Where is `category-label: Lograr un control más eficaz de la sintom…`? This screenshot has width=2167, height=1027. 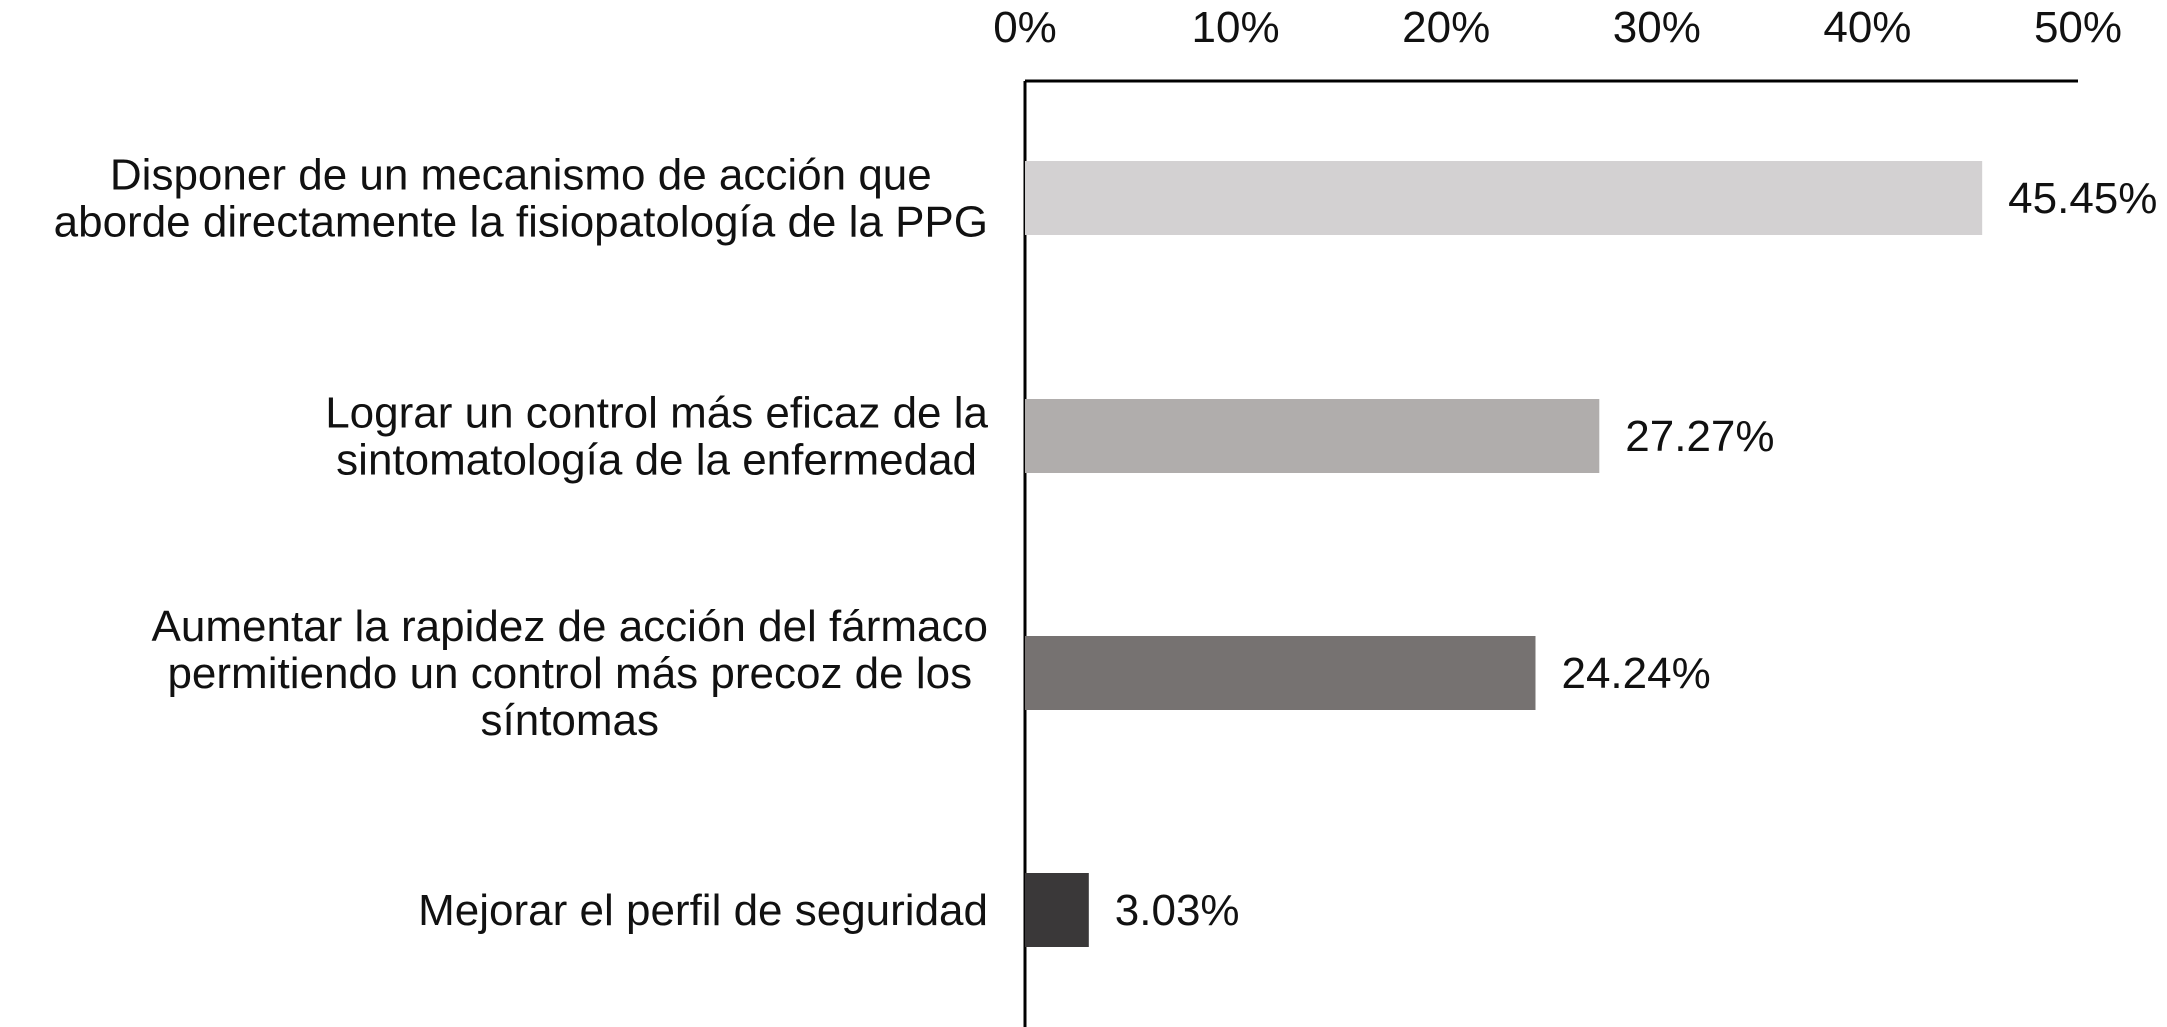
category-label: Lograr un control más eficaz de la sintom… is located at coordinates (656, 437).